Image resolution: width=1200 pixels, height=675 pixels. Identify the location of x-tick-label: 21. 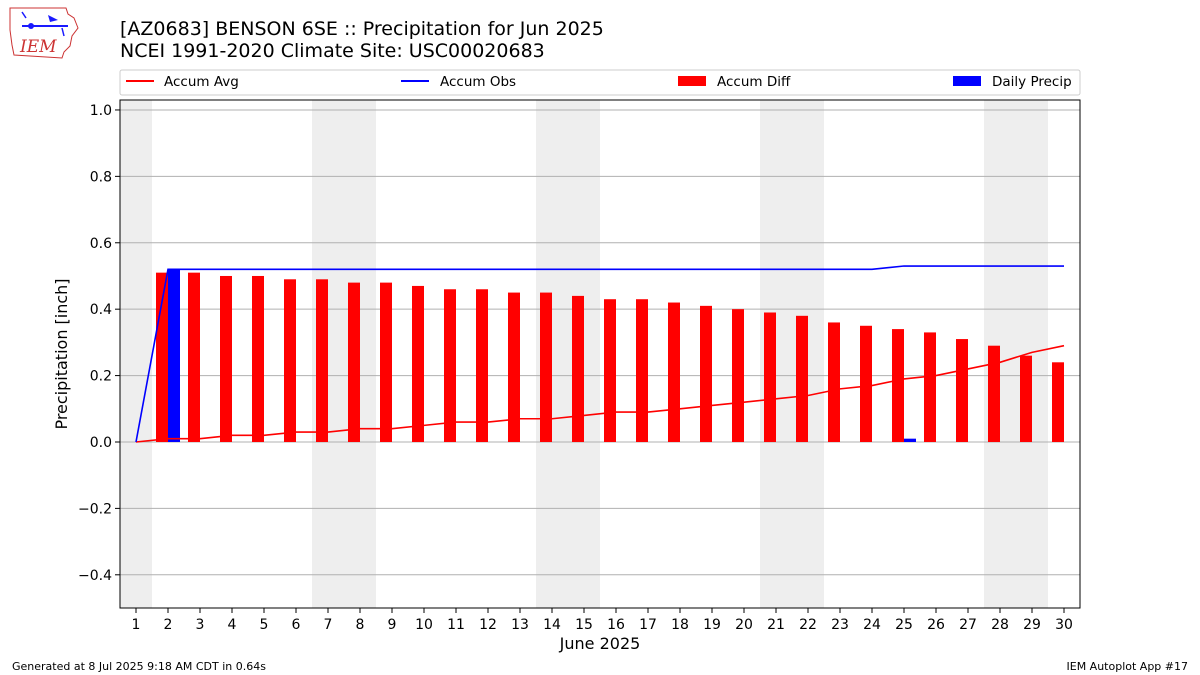
(776, 625).